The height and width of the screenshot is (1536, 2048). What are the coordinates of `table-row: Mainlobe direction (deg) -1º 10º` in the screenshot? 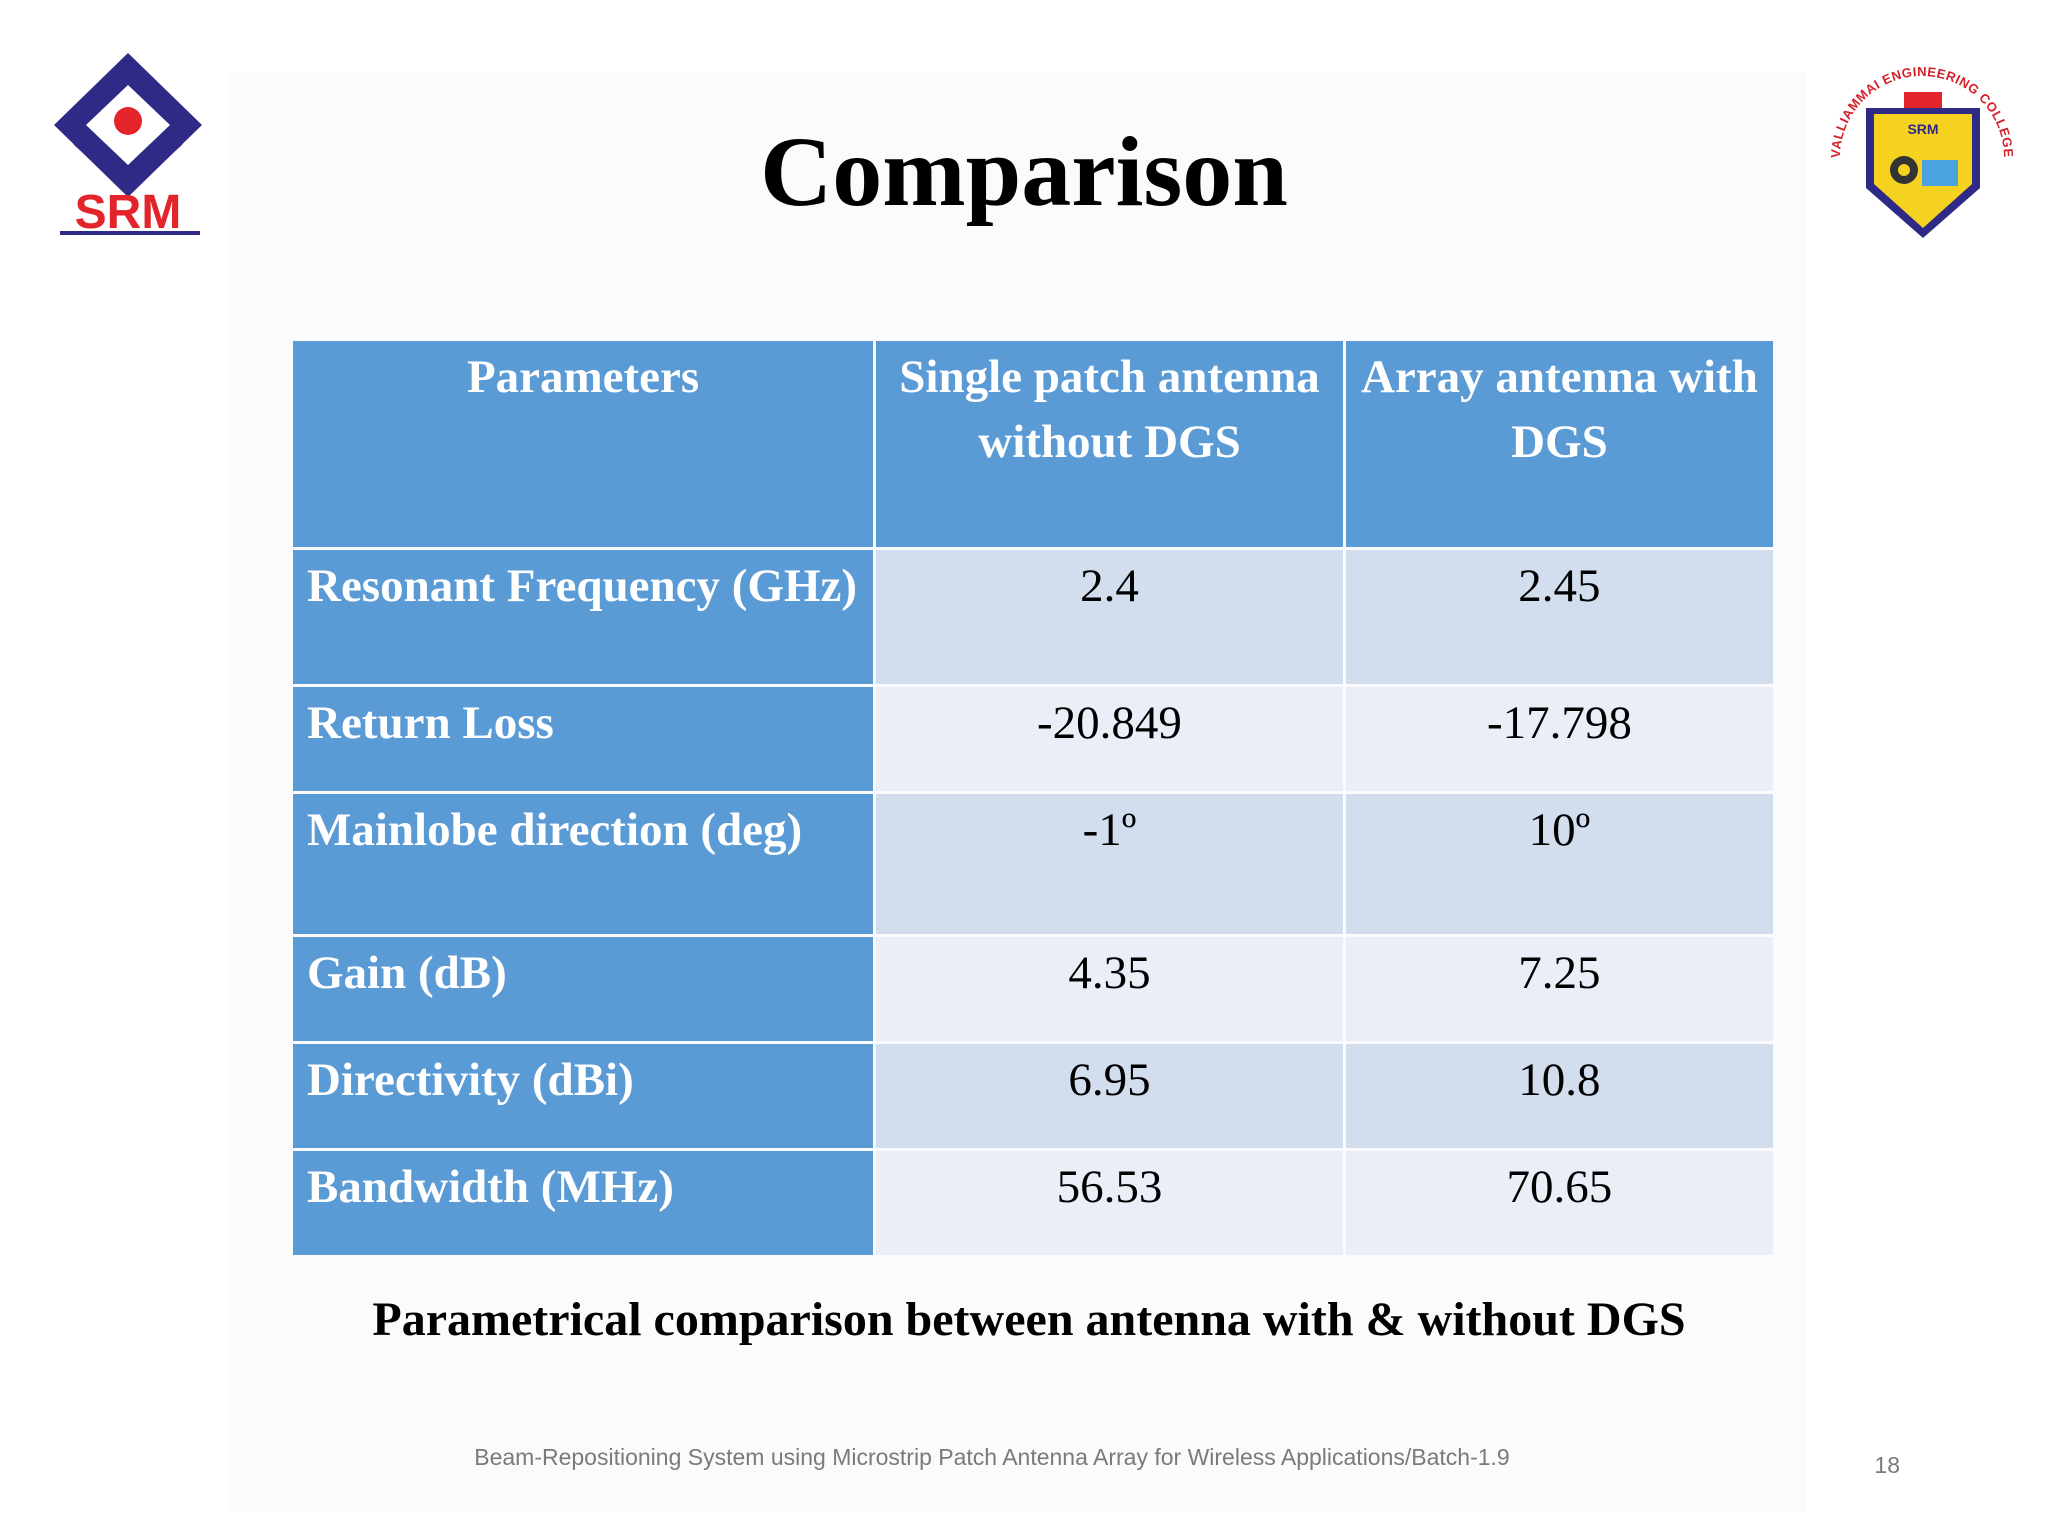 It's located at (1033, 864).